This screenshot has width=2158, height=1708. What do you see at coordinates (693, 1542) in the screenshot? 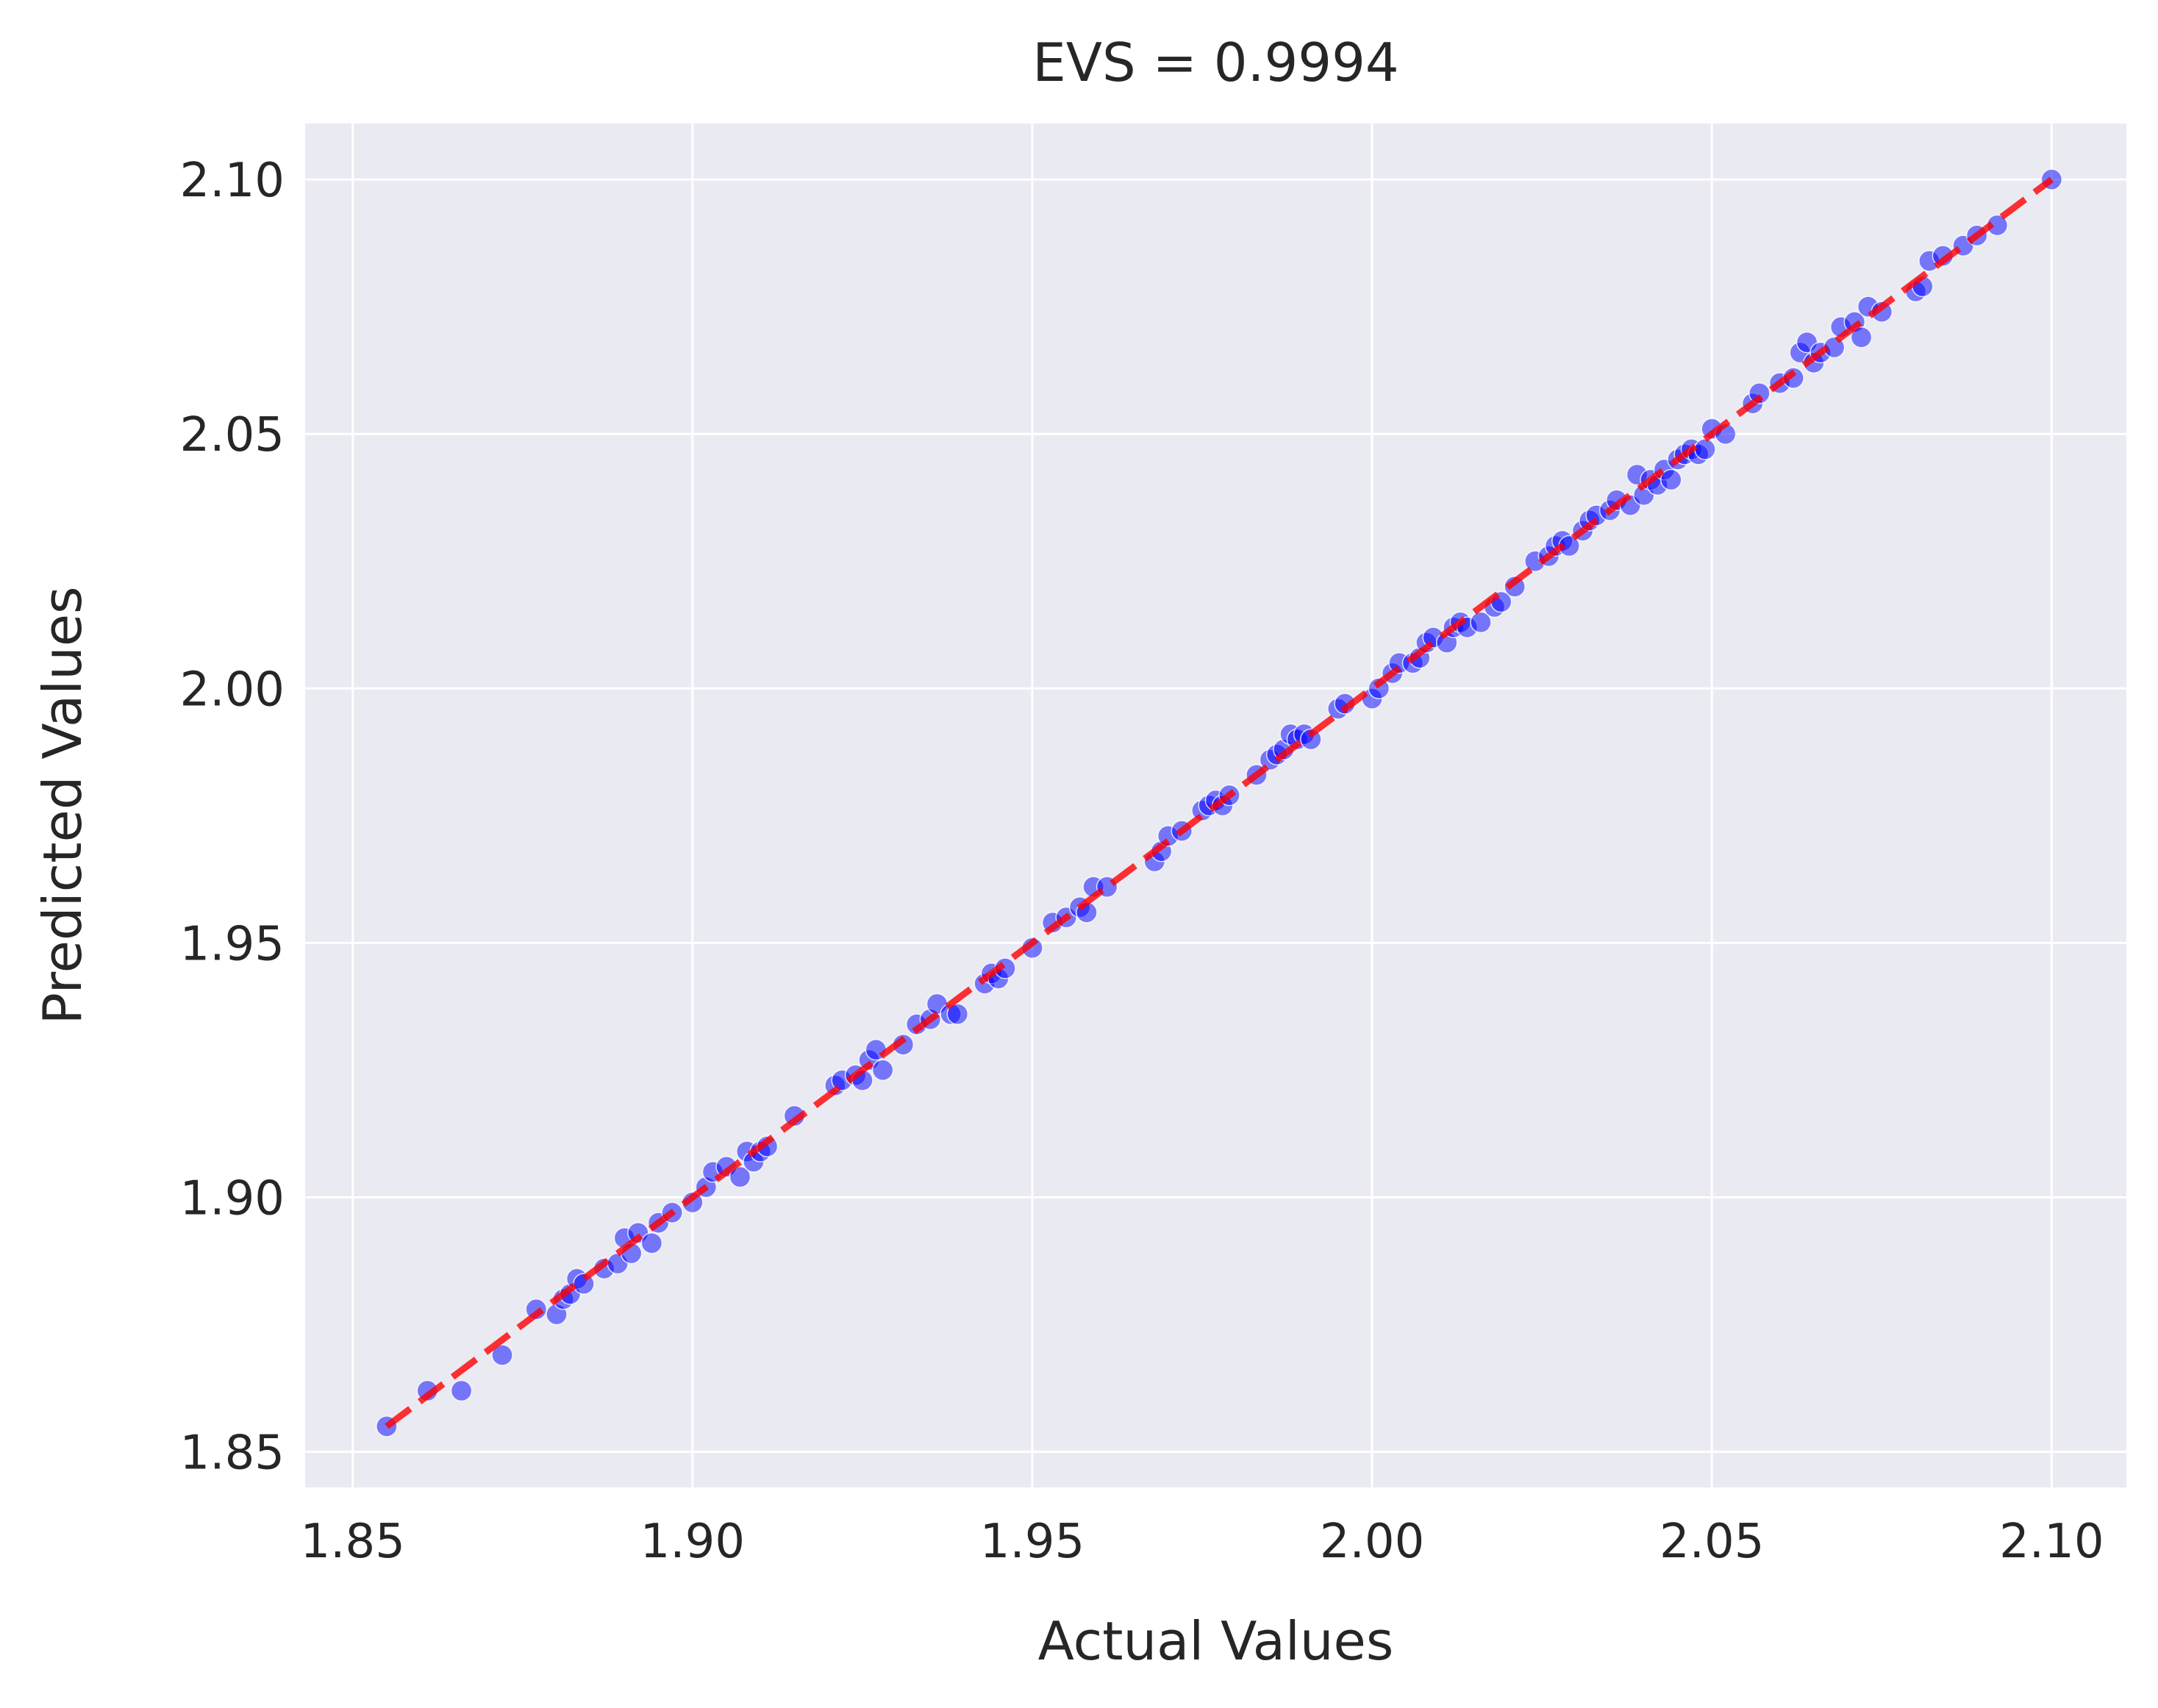
I see `x-tick-label: 1.90` at bounding box center [693, 1542].